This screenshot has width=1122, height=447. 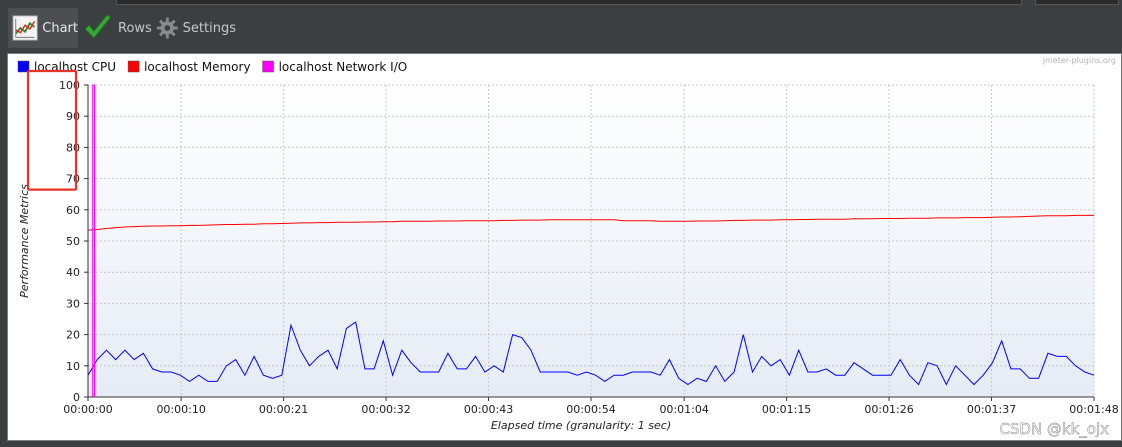 I want to click on y-tick-label: 70, so click(x=73, y=179).